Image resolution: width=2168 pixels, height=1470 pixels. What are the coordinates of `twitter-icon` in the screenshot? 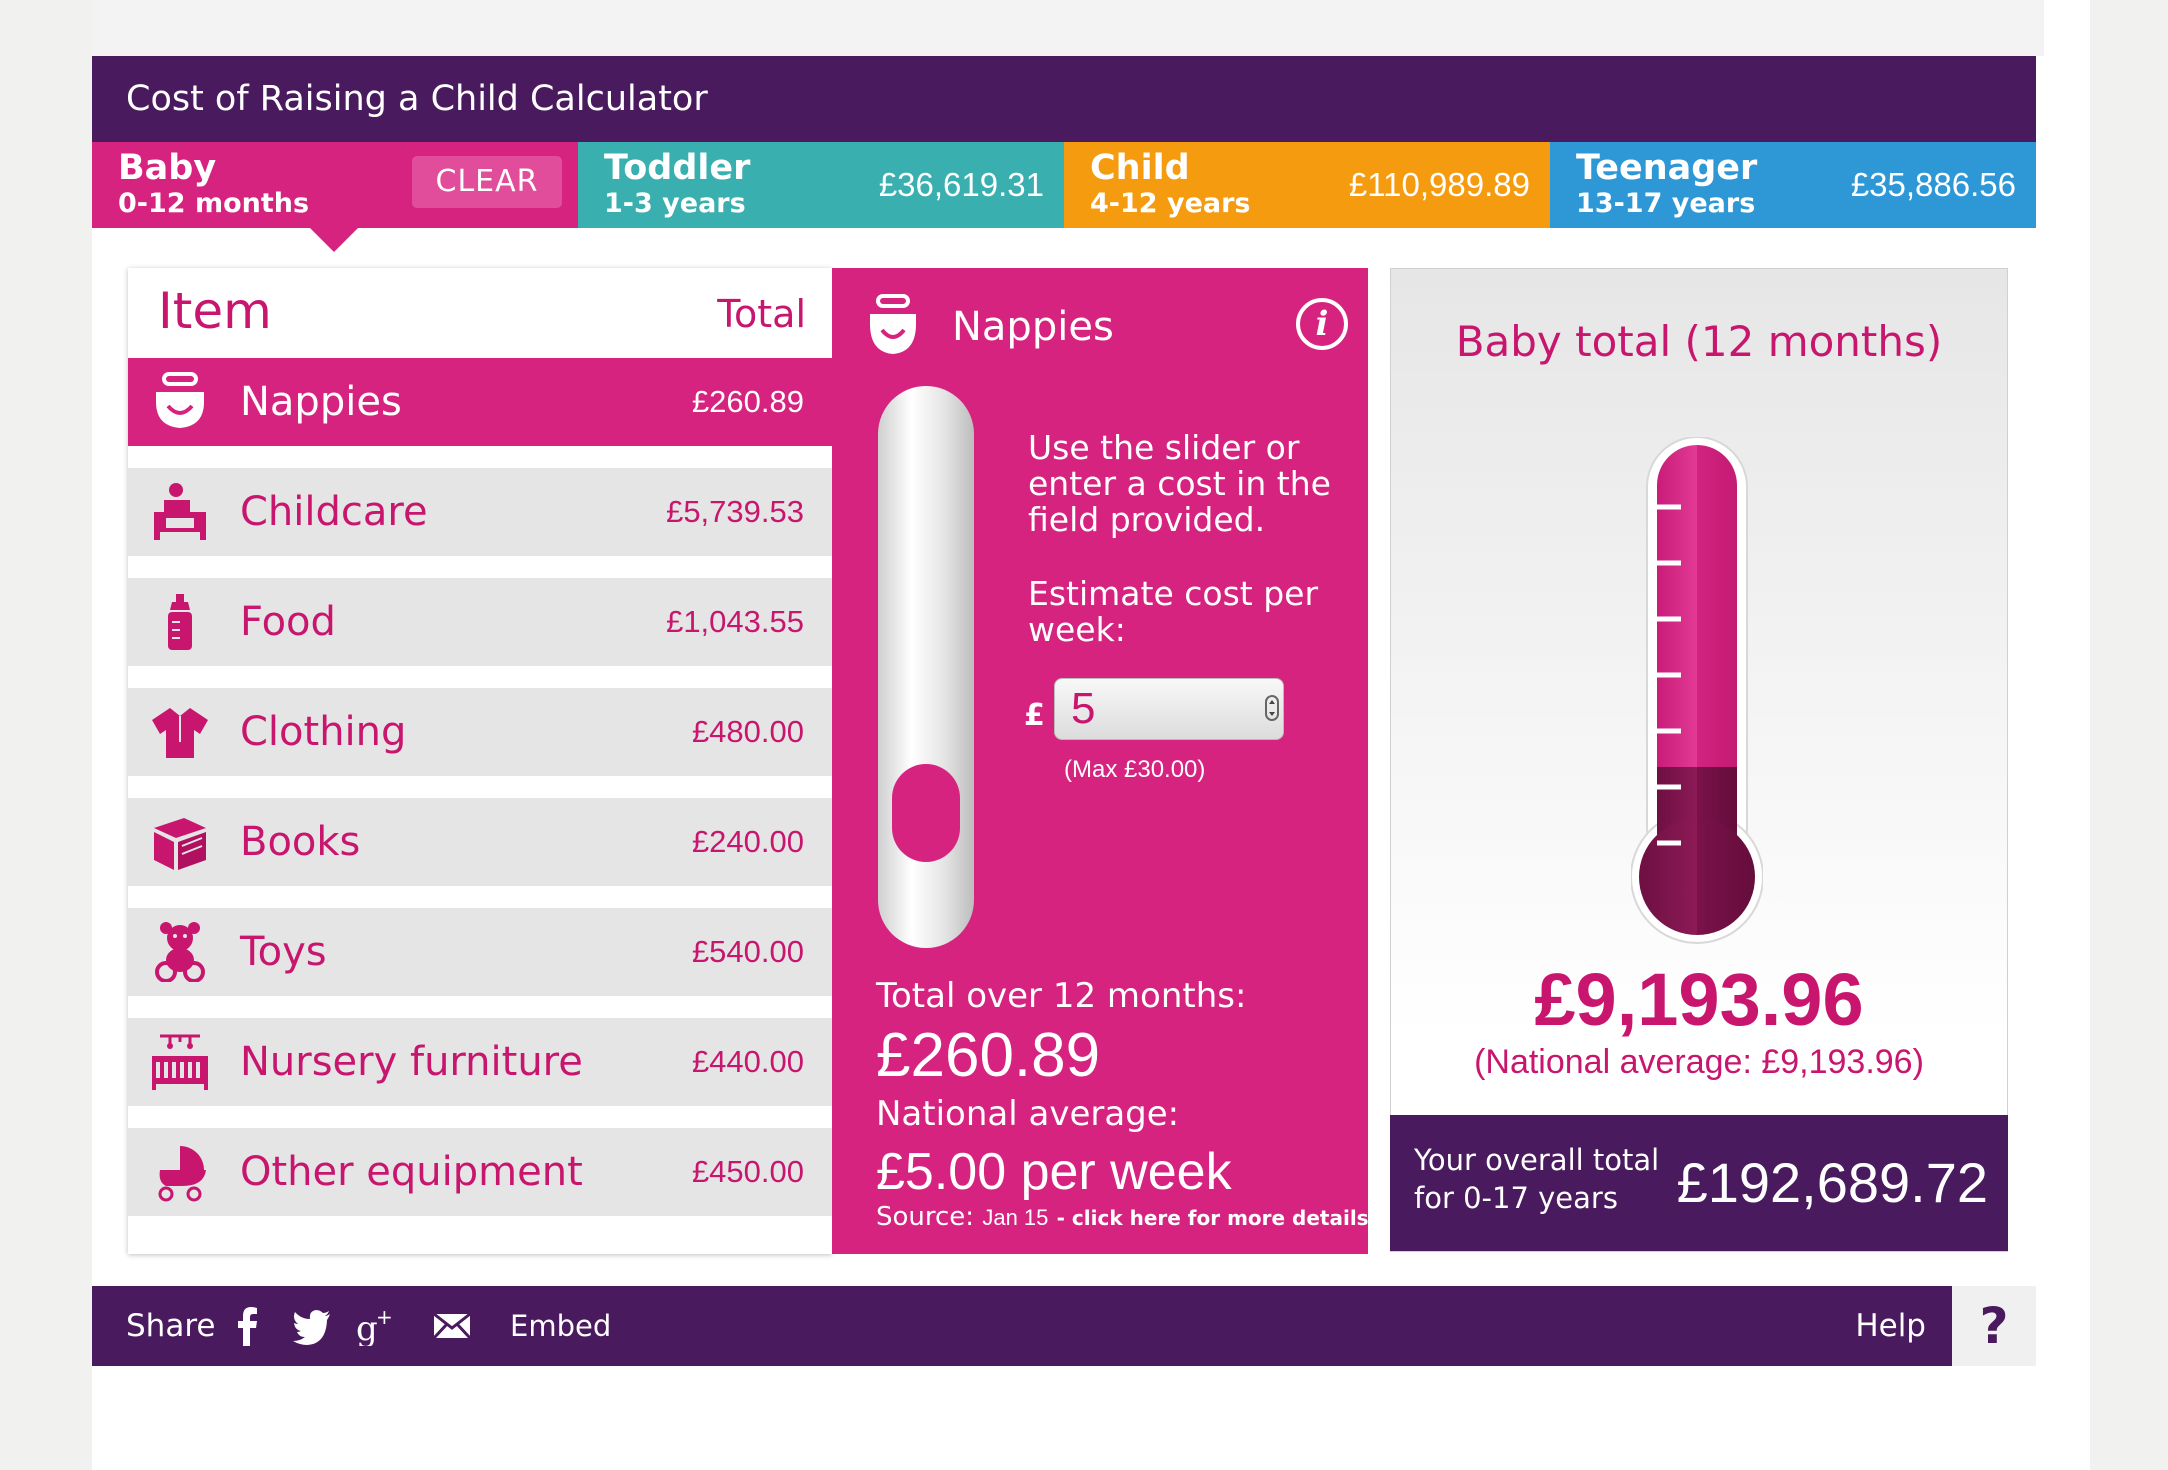 It's located at (312, 1326).